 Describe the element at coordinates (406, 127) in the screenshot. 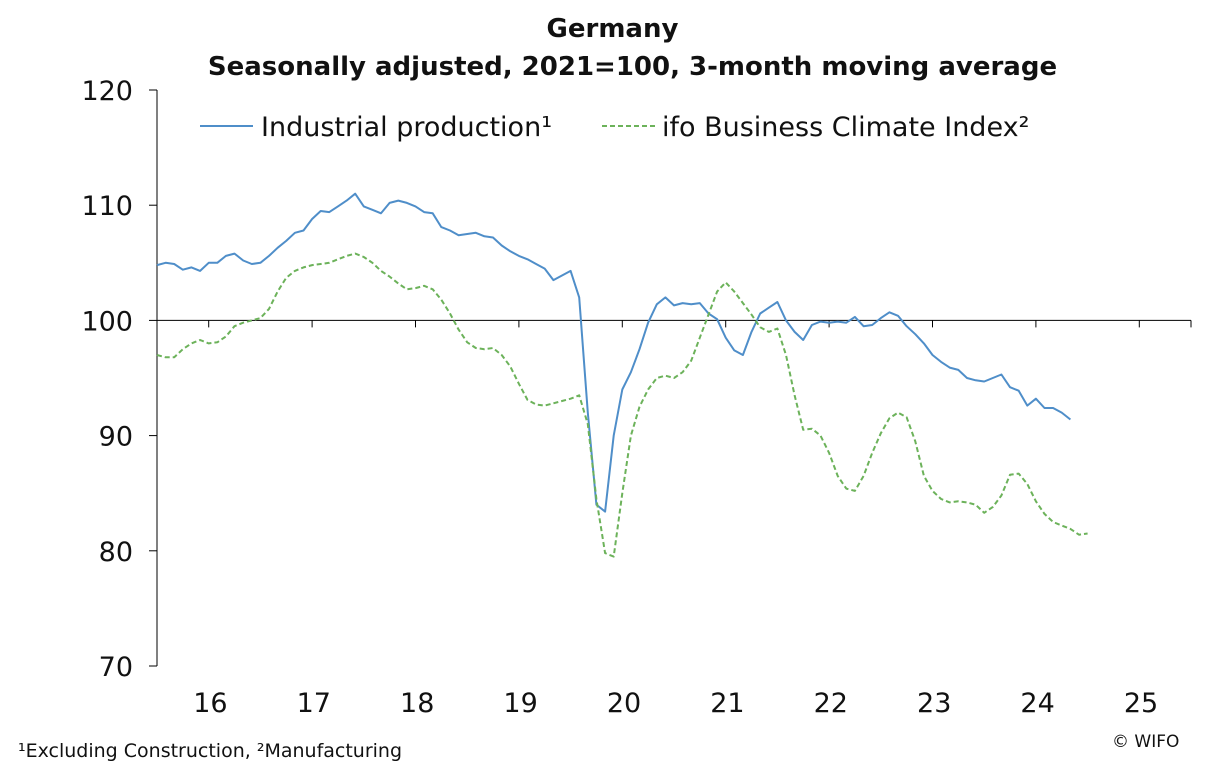

I see `legend-label-industrial-production: Industrial production¹` at that location.